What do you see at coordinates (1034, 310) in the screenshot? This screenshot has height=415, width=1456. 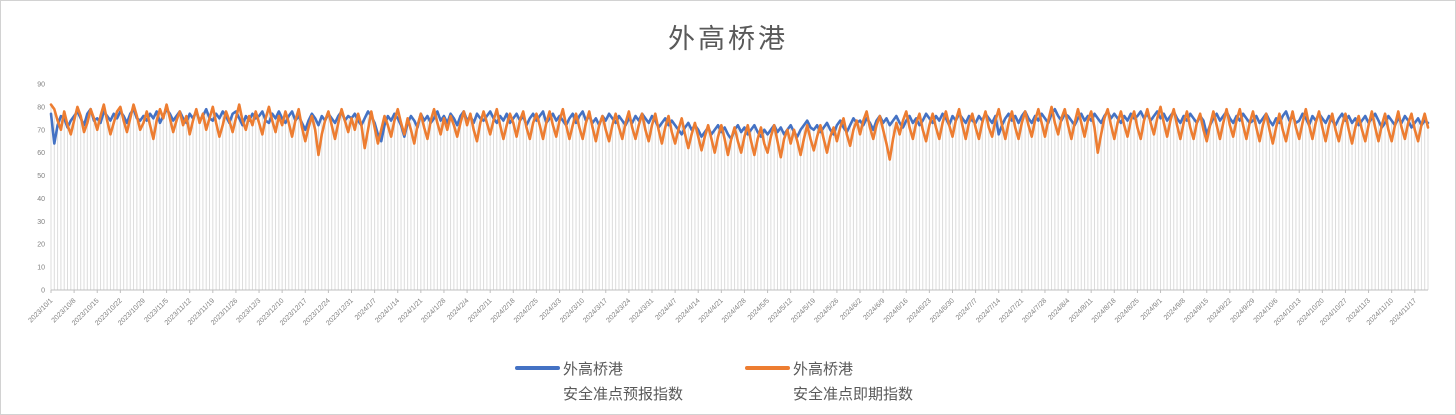 I see `svg-text: 2024/7/28` at bounding box center [1034, 310].